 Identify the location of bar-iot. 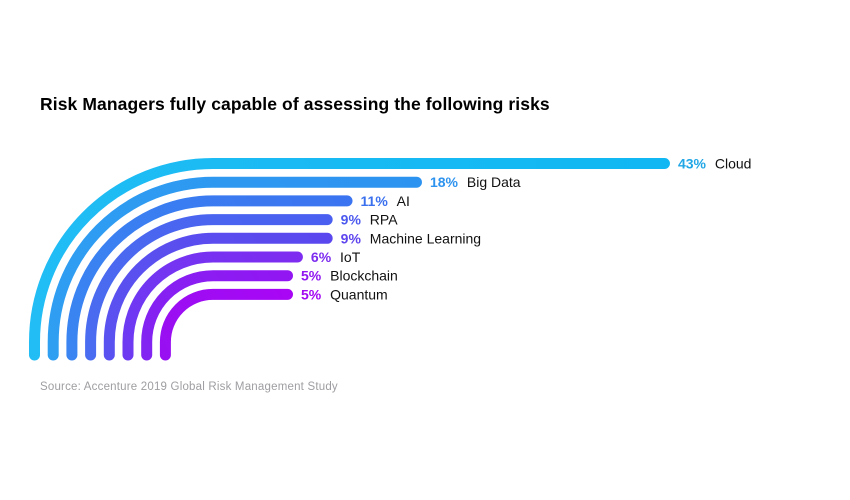
(212, 306).